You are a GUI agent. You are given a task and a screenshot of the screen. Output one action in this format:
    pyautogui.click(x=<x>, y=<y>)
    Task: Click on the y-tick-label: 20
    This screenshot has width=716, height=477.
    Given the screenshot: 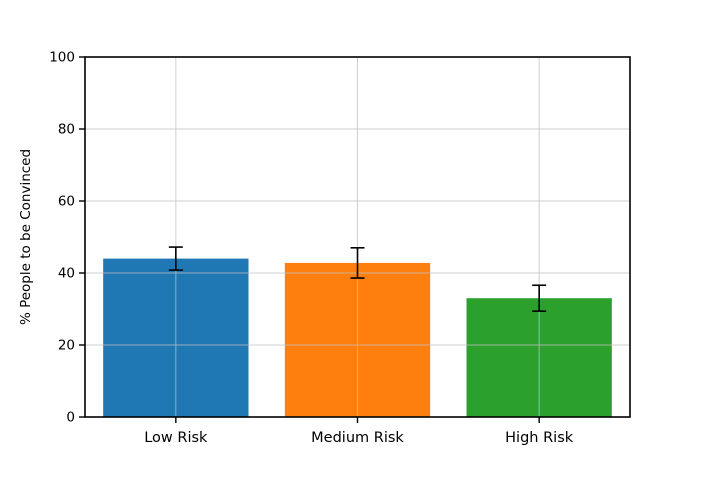 What is the action you would take?
    pyautogui.click(x=66, y=346)
    